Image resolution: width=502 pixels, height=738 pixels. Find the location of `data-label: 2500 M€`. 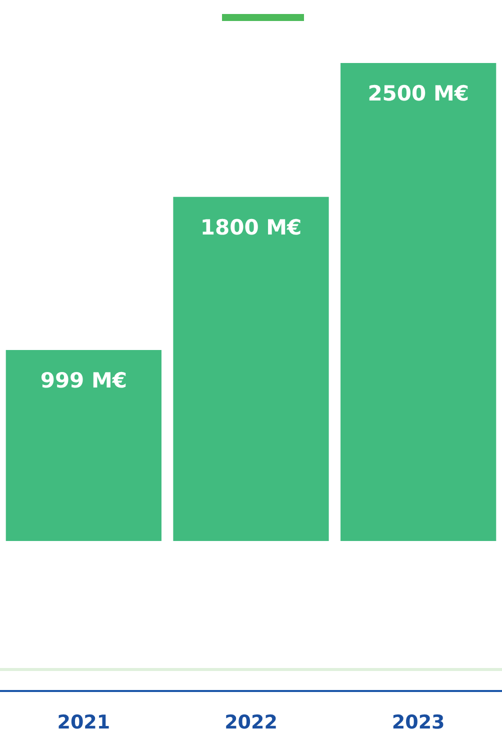

data-label: 2500 M€ is located at coordinates (418, 93).